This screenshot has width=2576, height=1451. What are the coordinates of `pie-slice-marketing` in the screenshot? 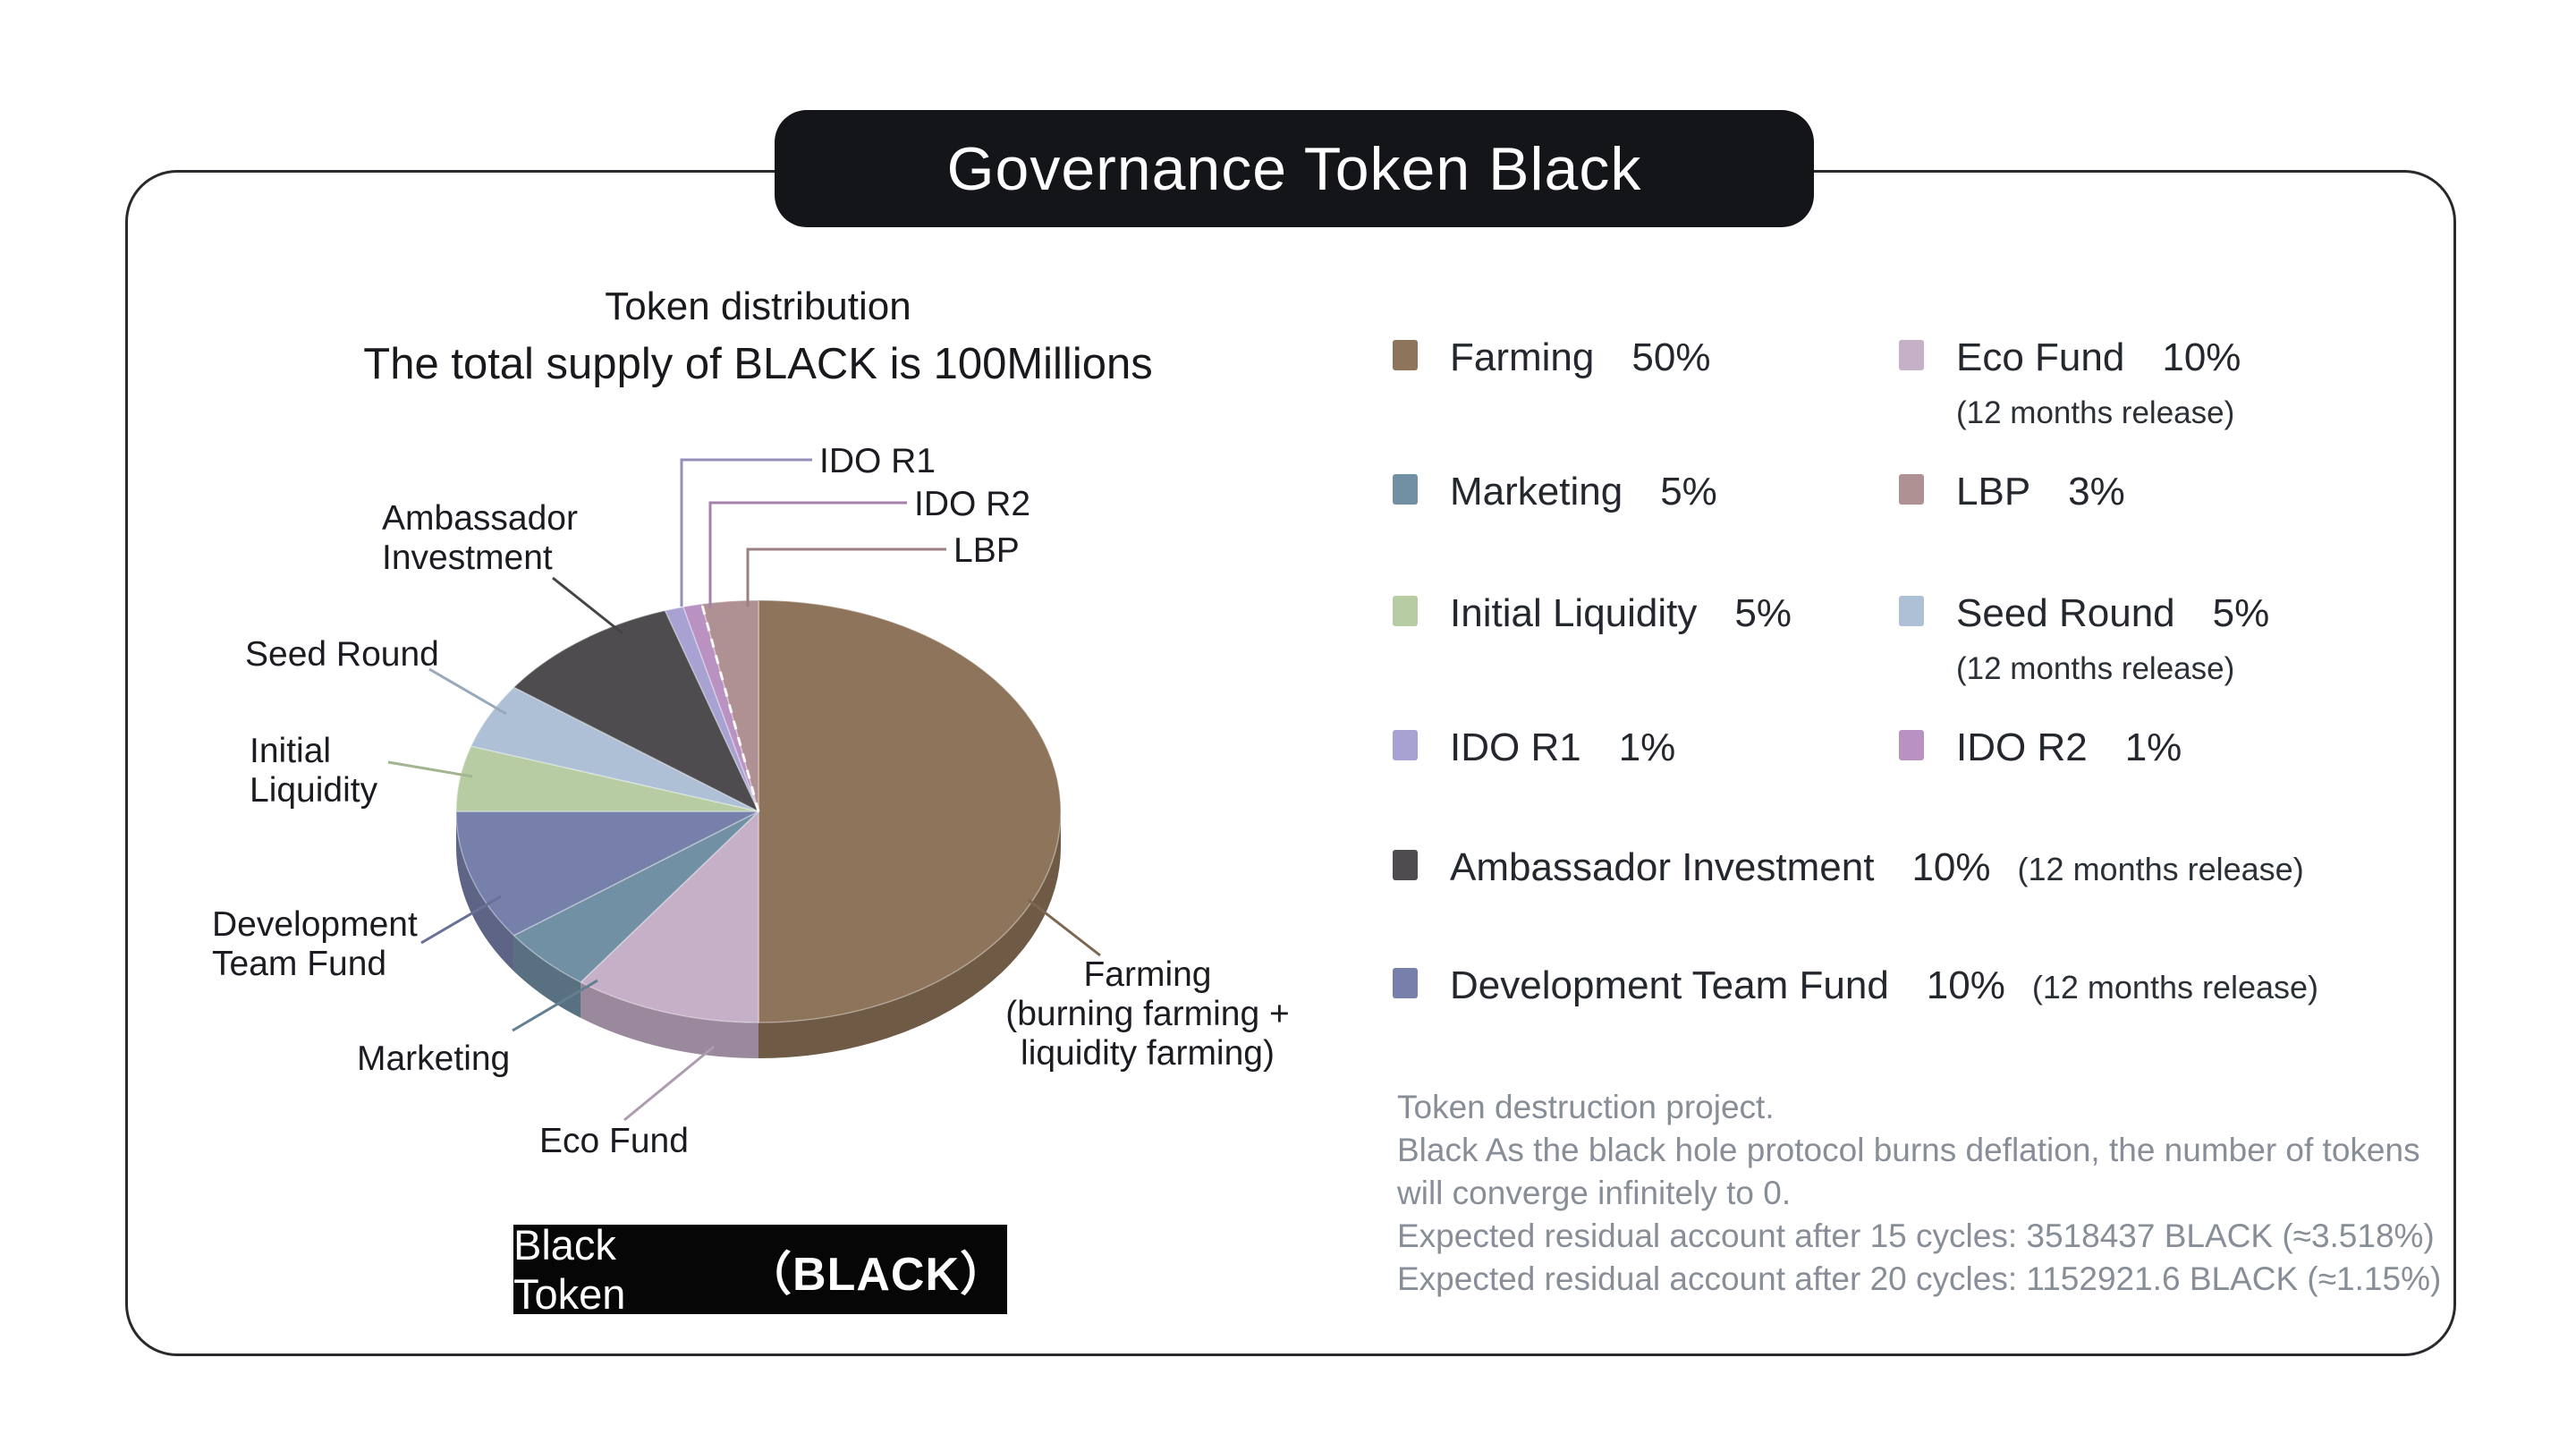 It's located at (636, 896).